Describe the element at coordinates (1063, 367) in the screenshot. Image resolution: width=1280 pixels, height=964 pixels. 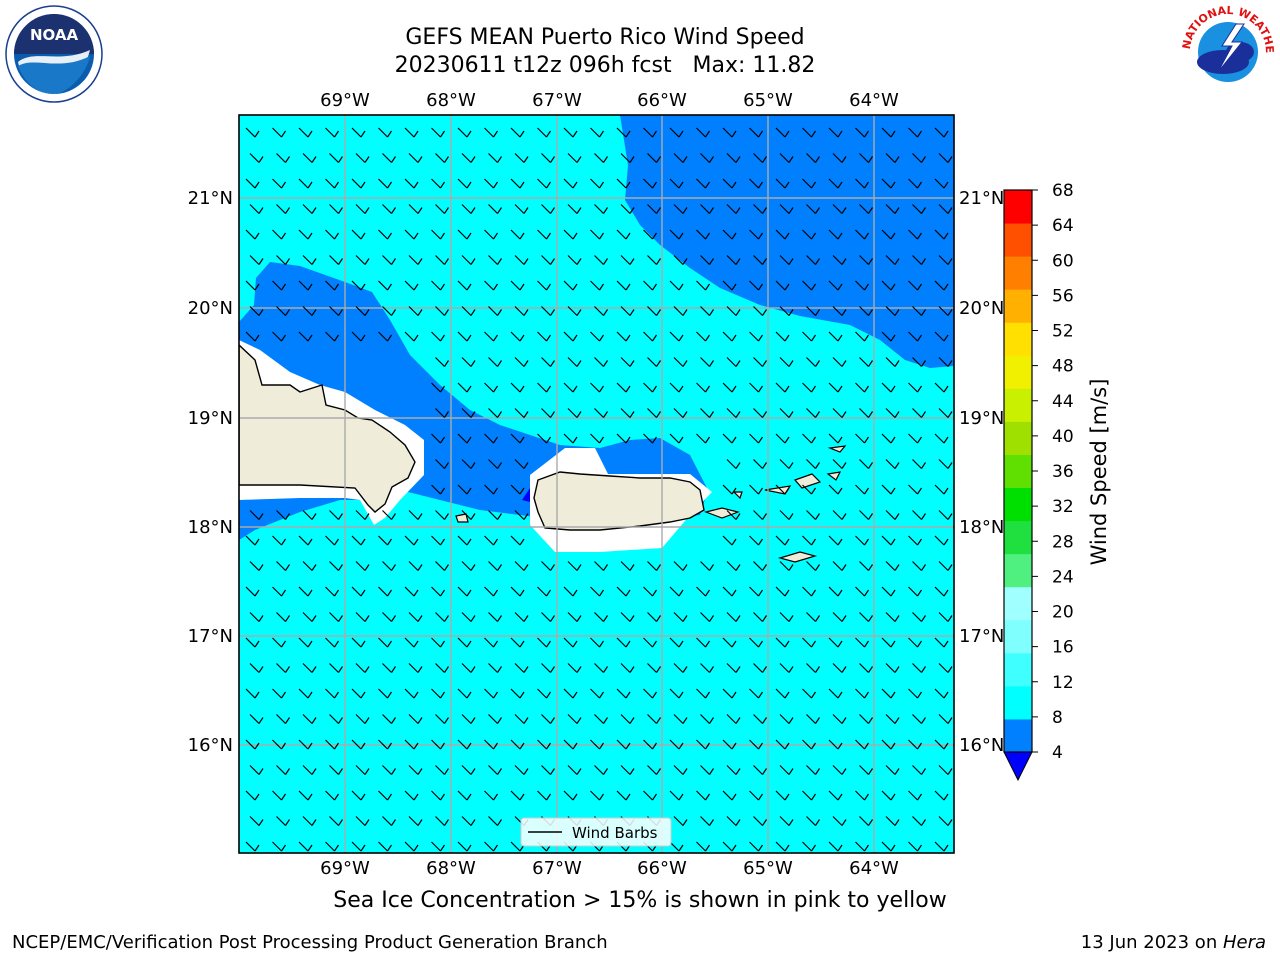
I see `colorbar-tick-label: 48` at that location.